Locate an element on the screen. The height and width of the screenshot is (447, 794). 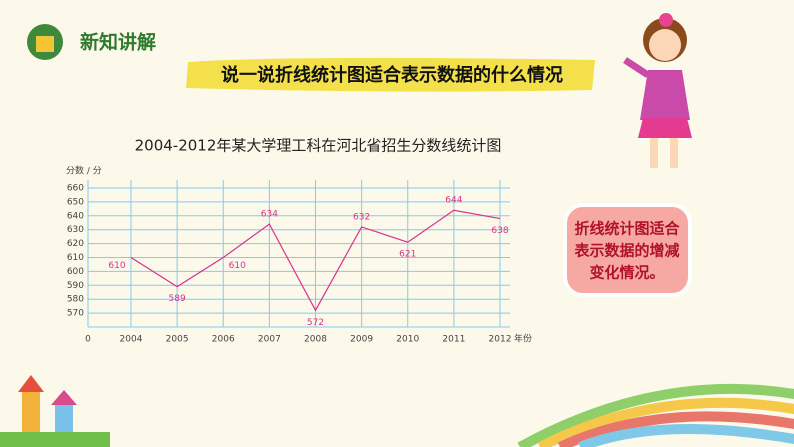
y-tick-label: 640 is located at coordinates (75, 216).